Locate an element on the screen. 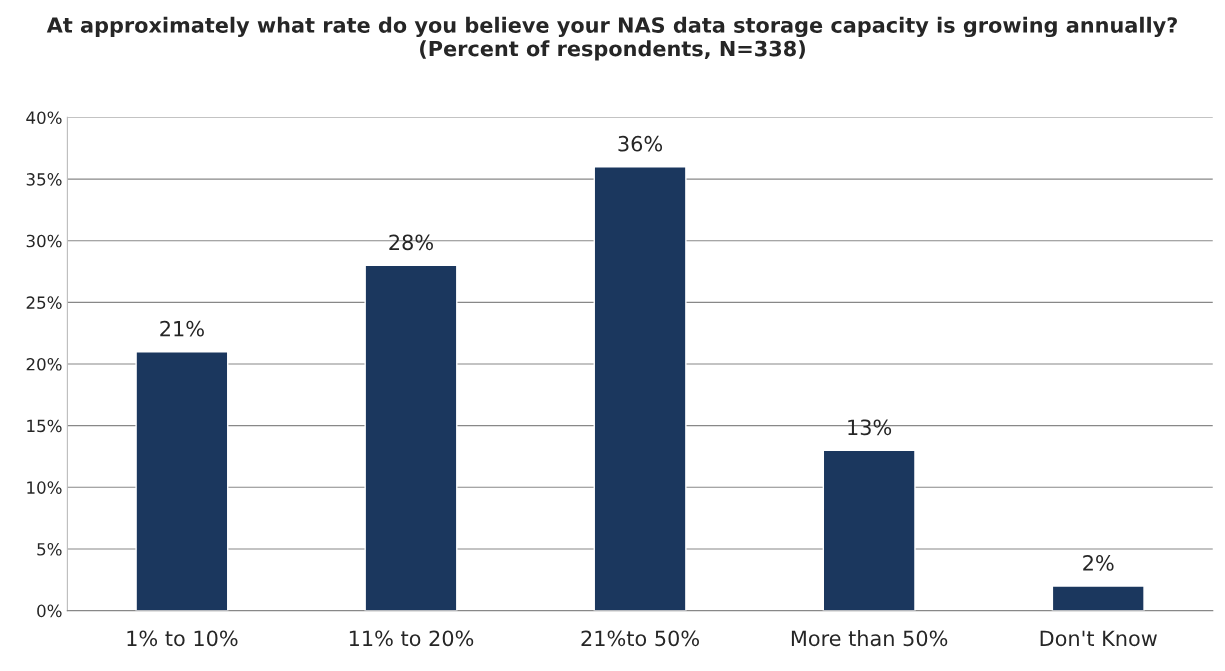 The width and height of the screenshot is (1225, 671). y-tick-label: 35% is located at coordinates (44, 179).